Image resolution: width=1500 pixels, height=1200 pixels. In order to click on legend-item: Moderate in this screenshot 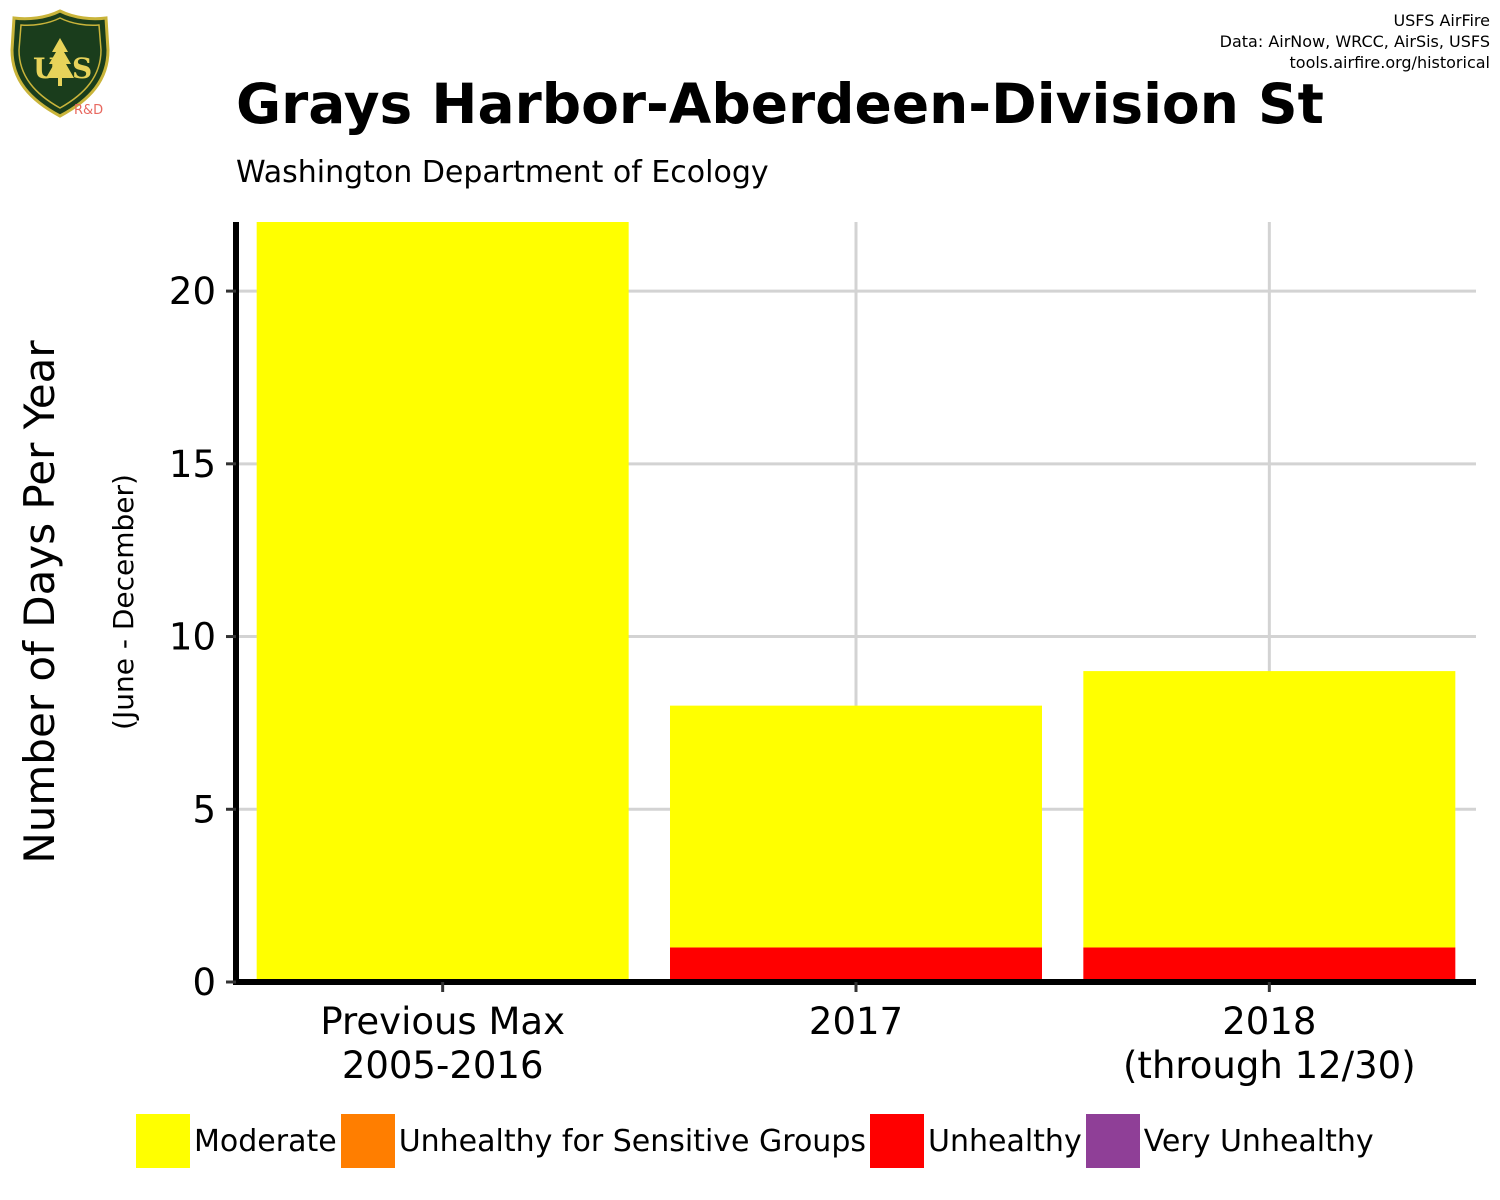, I will do `click(236, 1141)`.